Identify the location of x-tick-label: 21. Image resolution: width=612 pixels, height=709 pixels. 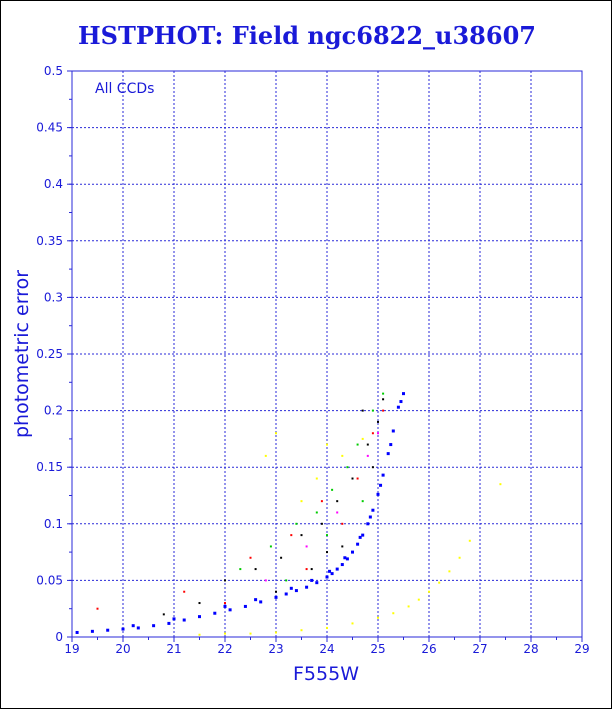
(173, 649).